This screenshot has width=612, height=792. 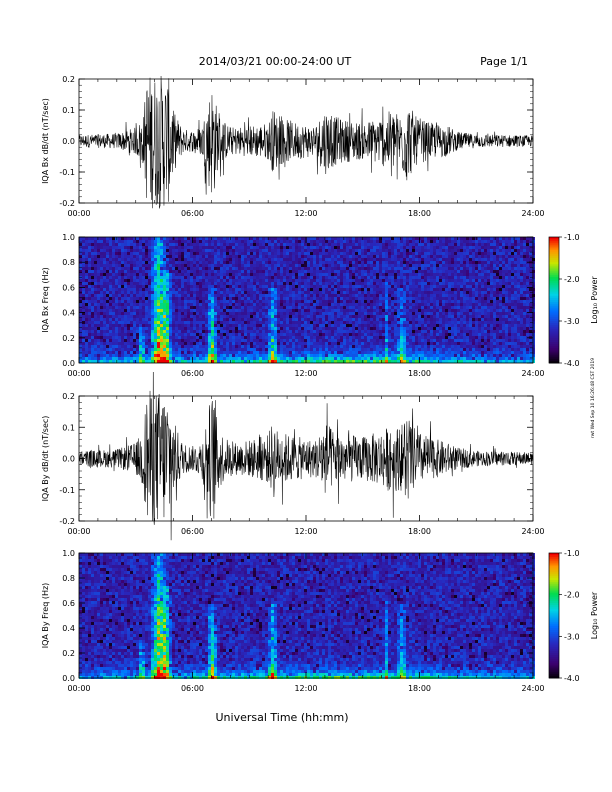 What do you see at coordinates (282, 717) in the screenshot?
I see `x-axis-title: Universal Time (hh:mm)` at bounding box center [282, 717].